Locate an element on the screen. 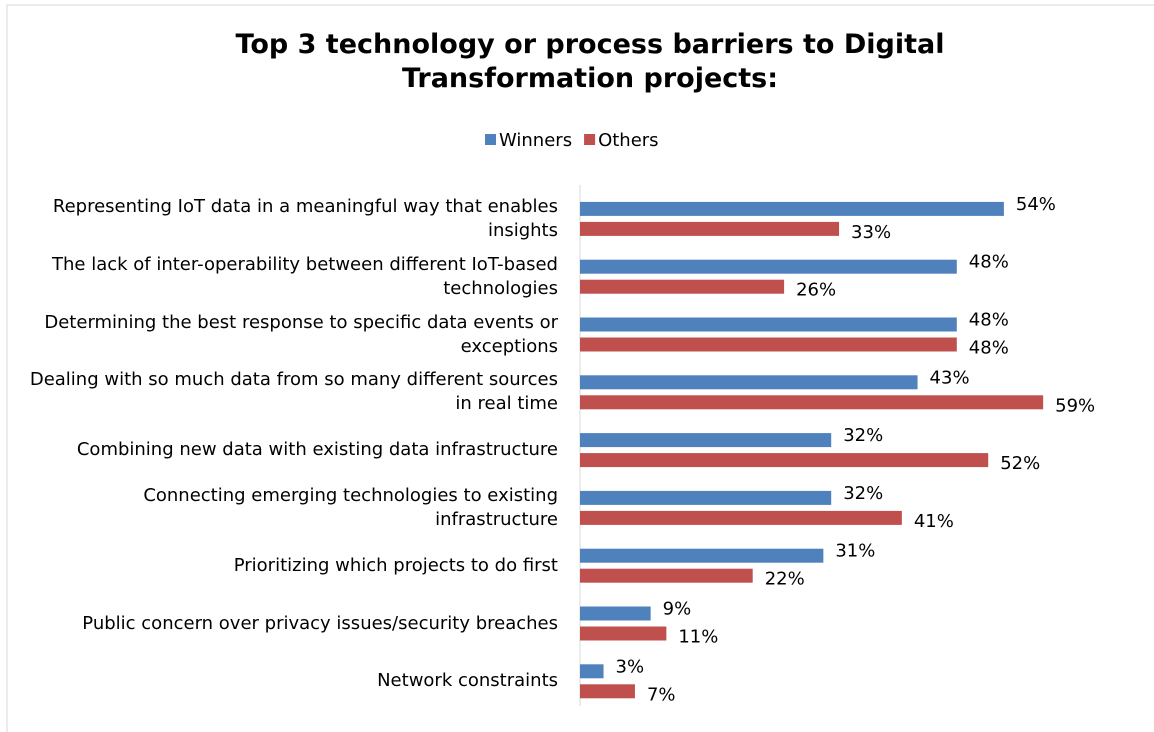  value-label: 26% is located at coordinates (816, 290).